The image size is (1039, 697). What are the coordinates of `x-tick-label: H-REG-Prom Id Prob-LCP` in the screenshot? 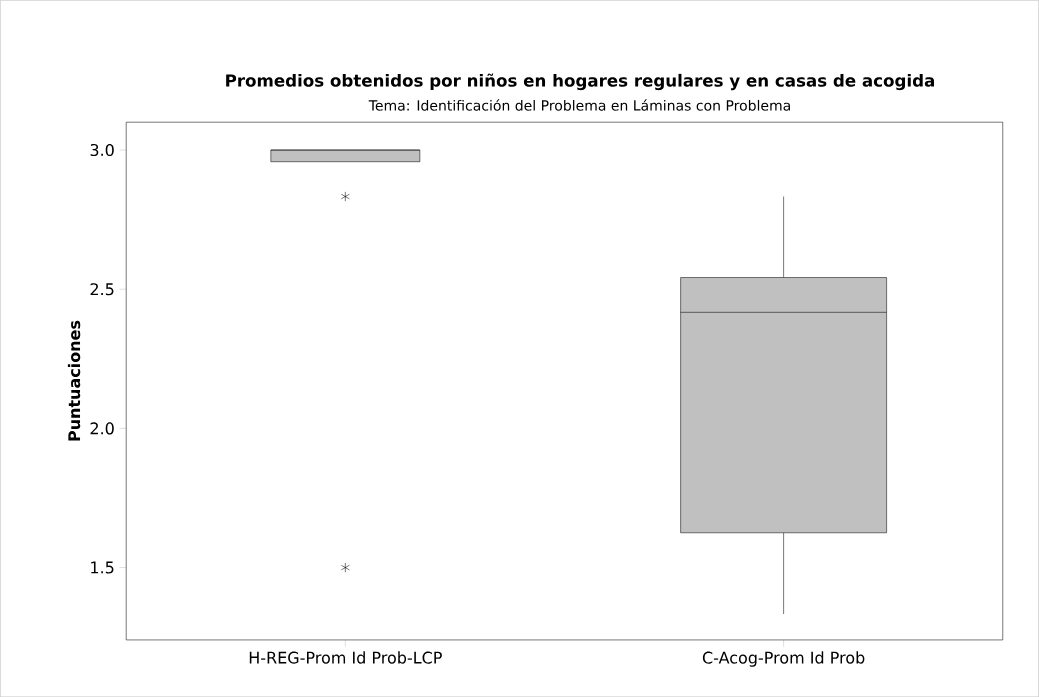 It's located at (345, 657).